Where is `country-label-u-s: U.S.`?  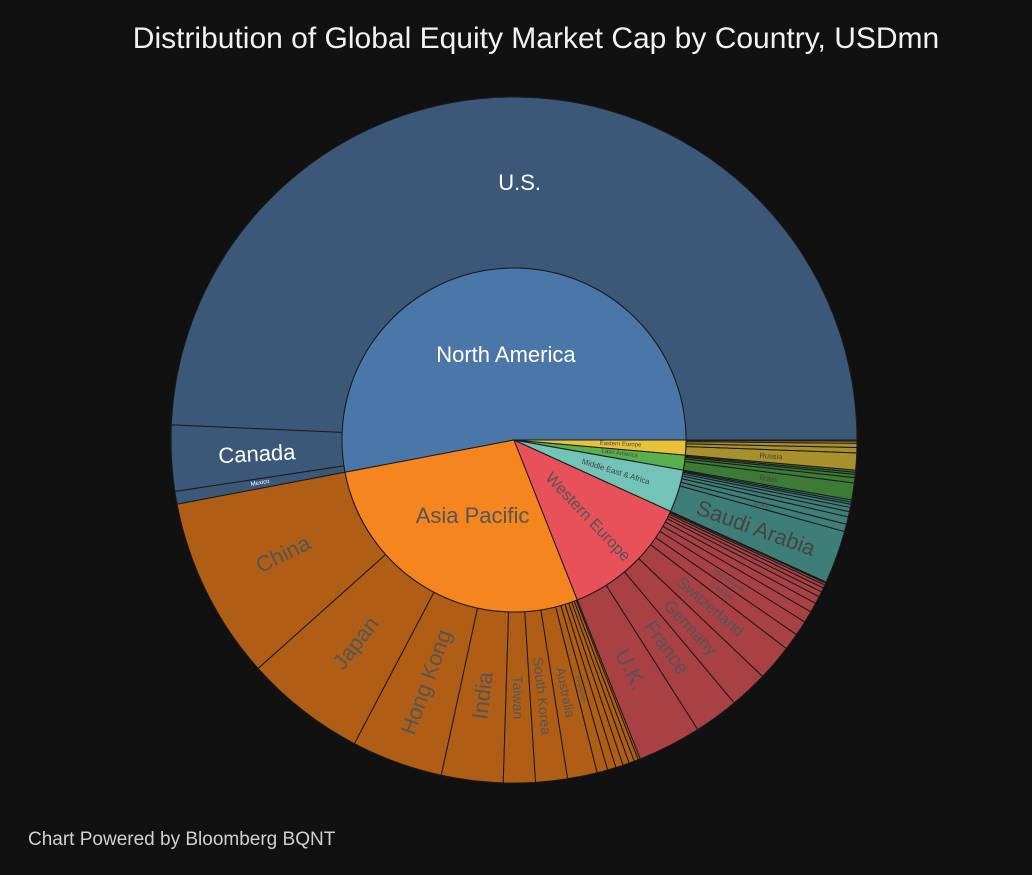
country-label-u-s: U.S. is located at coordinates (519, 182).